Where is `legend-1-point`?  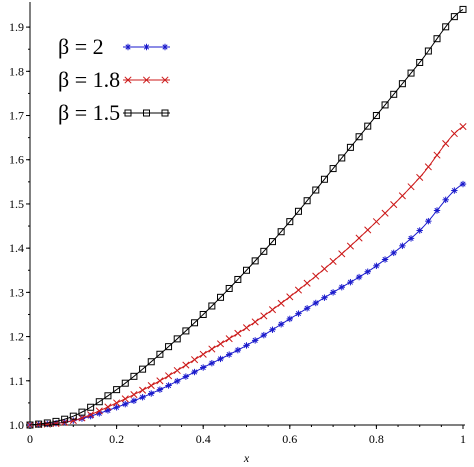
legend-1-point is located at coordinates (165, 47).